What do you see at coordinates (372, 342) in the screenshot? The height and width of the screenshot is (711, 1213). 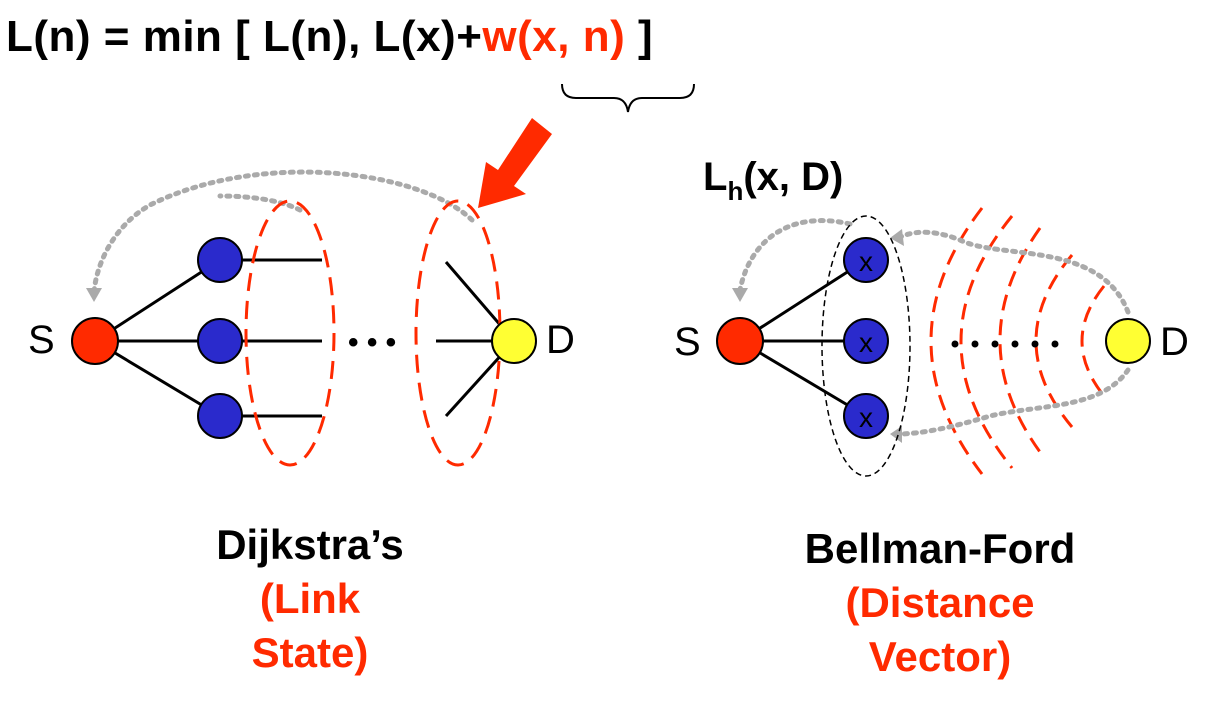 I see `dijkstra-ellipsis: • • •` at bounding box center [372, 342].